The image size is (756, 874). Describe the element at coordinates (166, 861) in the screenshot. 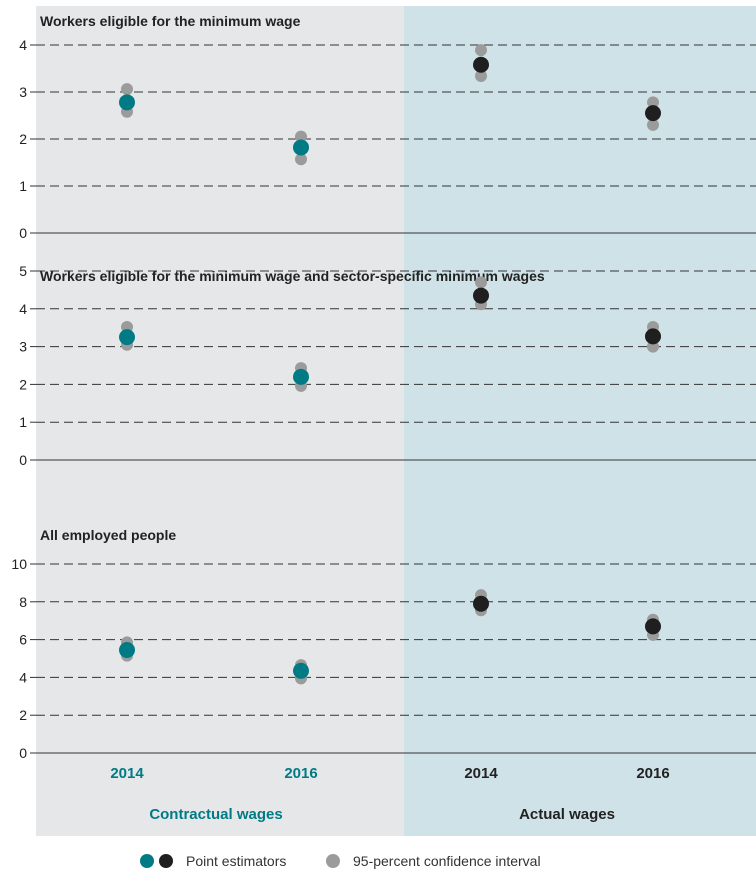

I see `legend-black-dot-icon` at that location.